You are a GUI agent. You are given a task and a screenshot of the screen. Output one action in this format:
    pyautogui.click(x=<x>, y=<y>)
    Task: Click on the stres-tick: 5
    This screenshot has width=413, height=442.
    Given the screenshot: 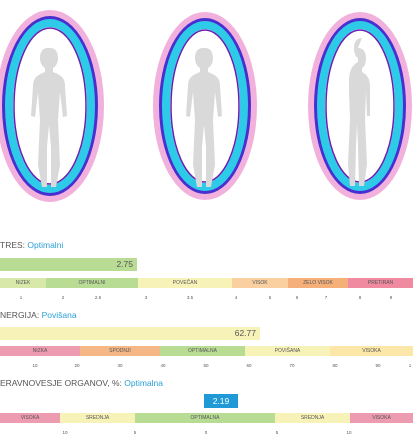 What is the action you would take?
    pyautogui.click(x=270, y=297)
    